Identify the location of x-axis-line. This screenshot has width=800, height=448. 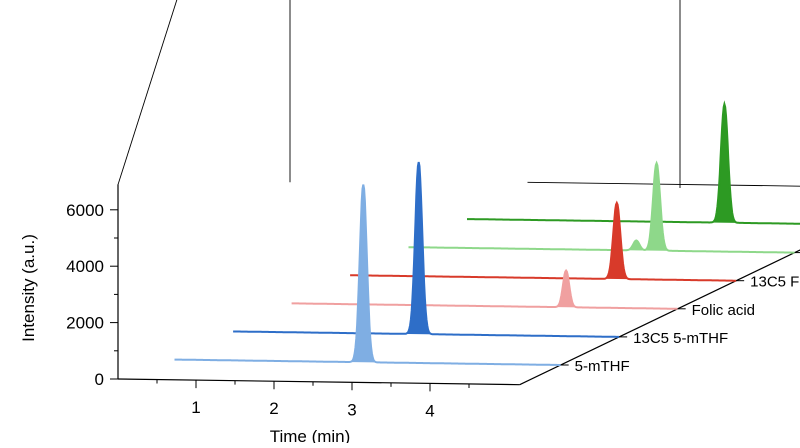
(319, 382).